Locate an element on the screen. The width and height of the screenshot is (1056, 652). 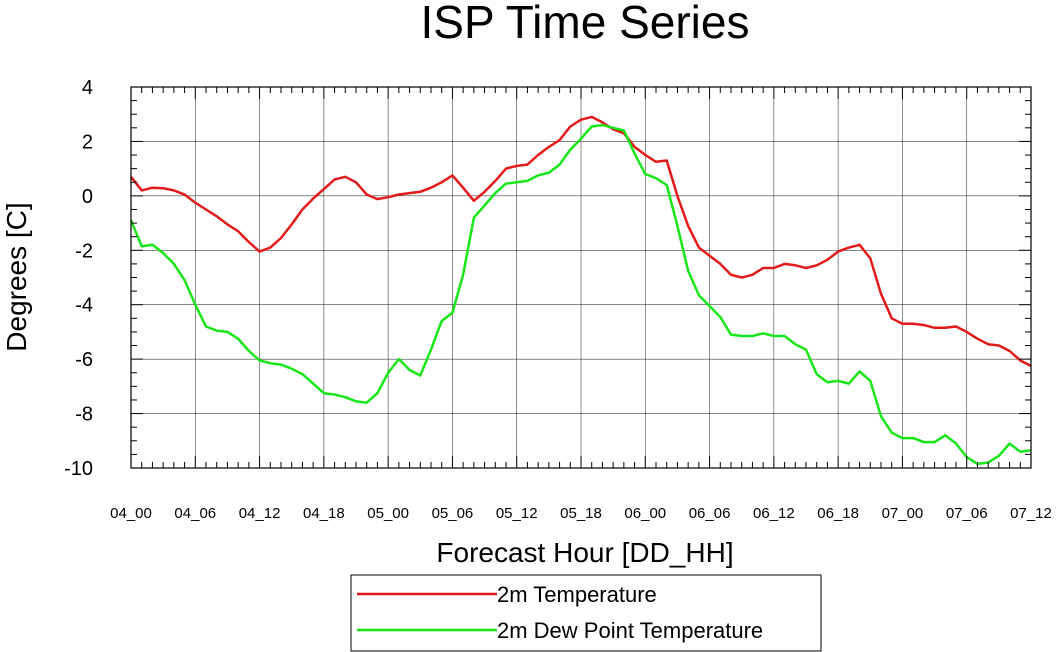
x-axis-label: Forecast Hour [DD_HH] is located at coordinates (584, 552).